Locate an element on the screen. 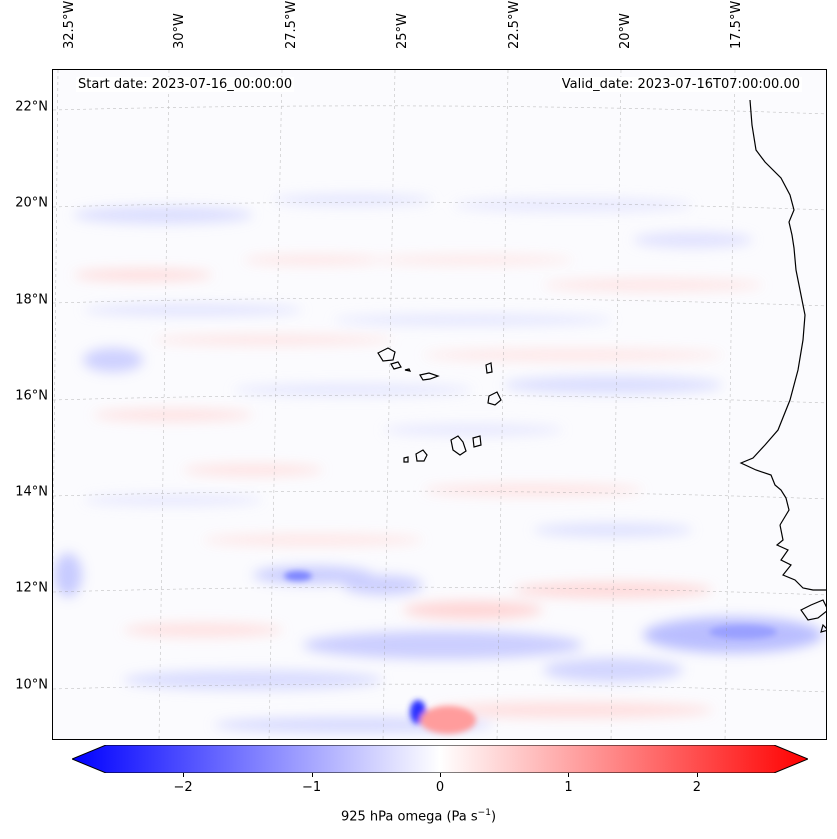 This screenshot has width=837, height=839. lat-label: 16°N is located at coordinates (31, 396).